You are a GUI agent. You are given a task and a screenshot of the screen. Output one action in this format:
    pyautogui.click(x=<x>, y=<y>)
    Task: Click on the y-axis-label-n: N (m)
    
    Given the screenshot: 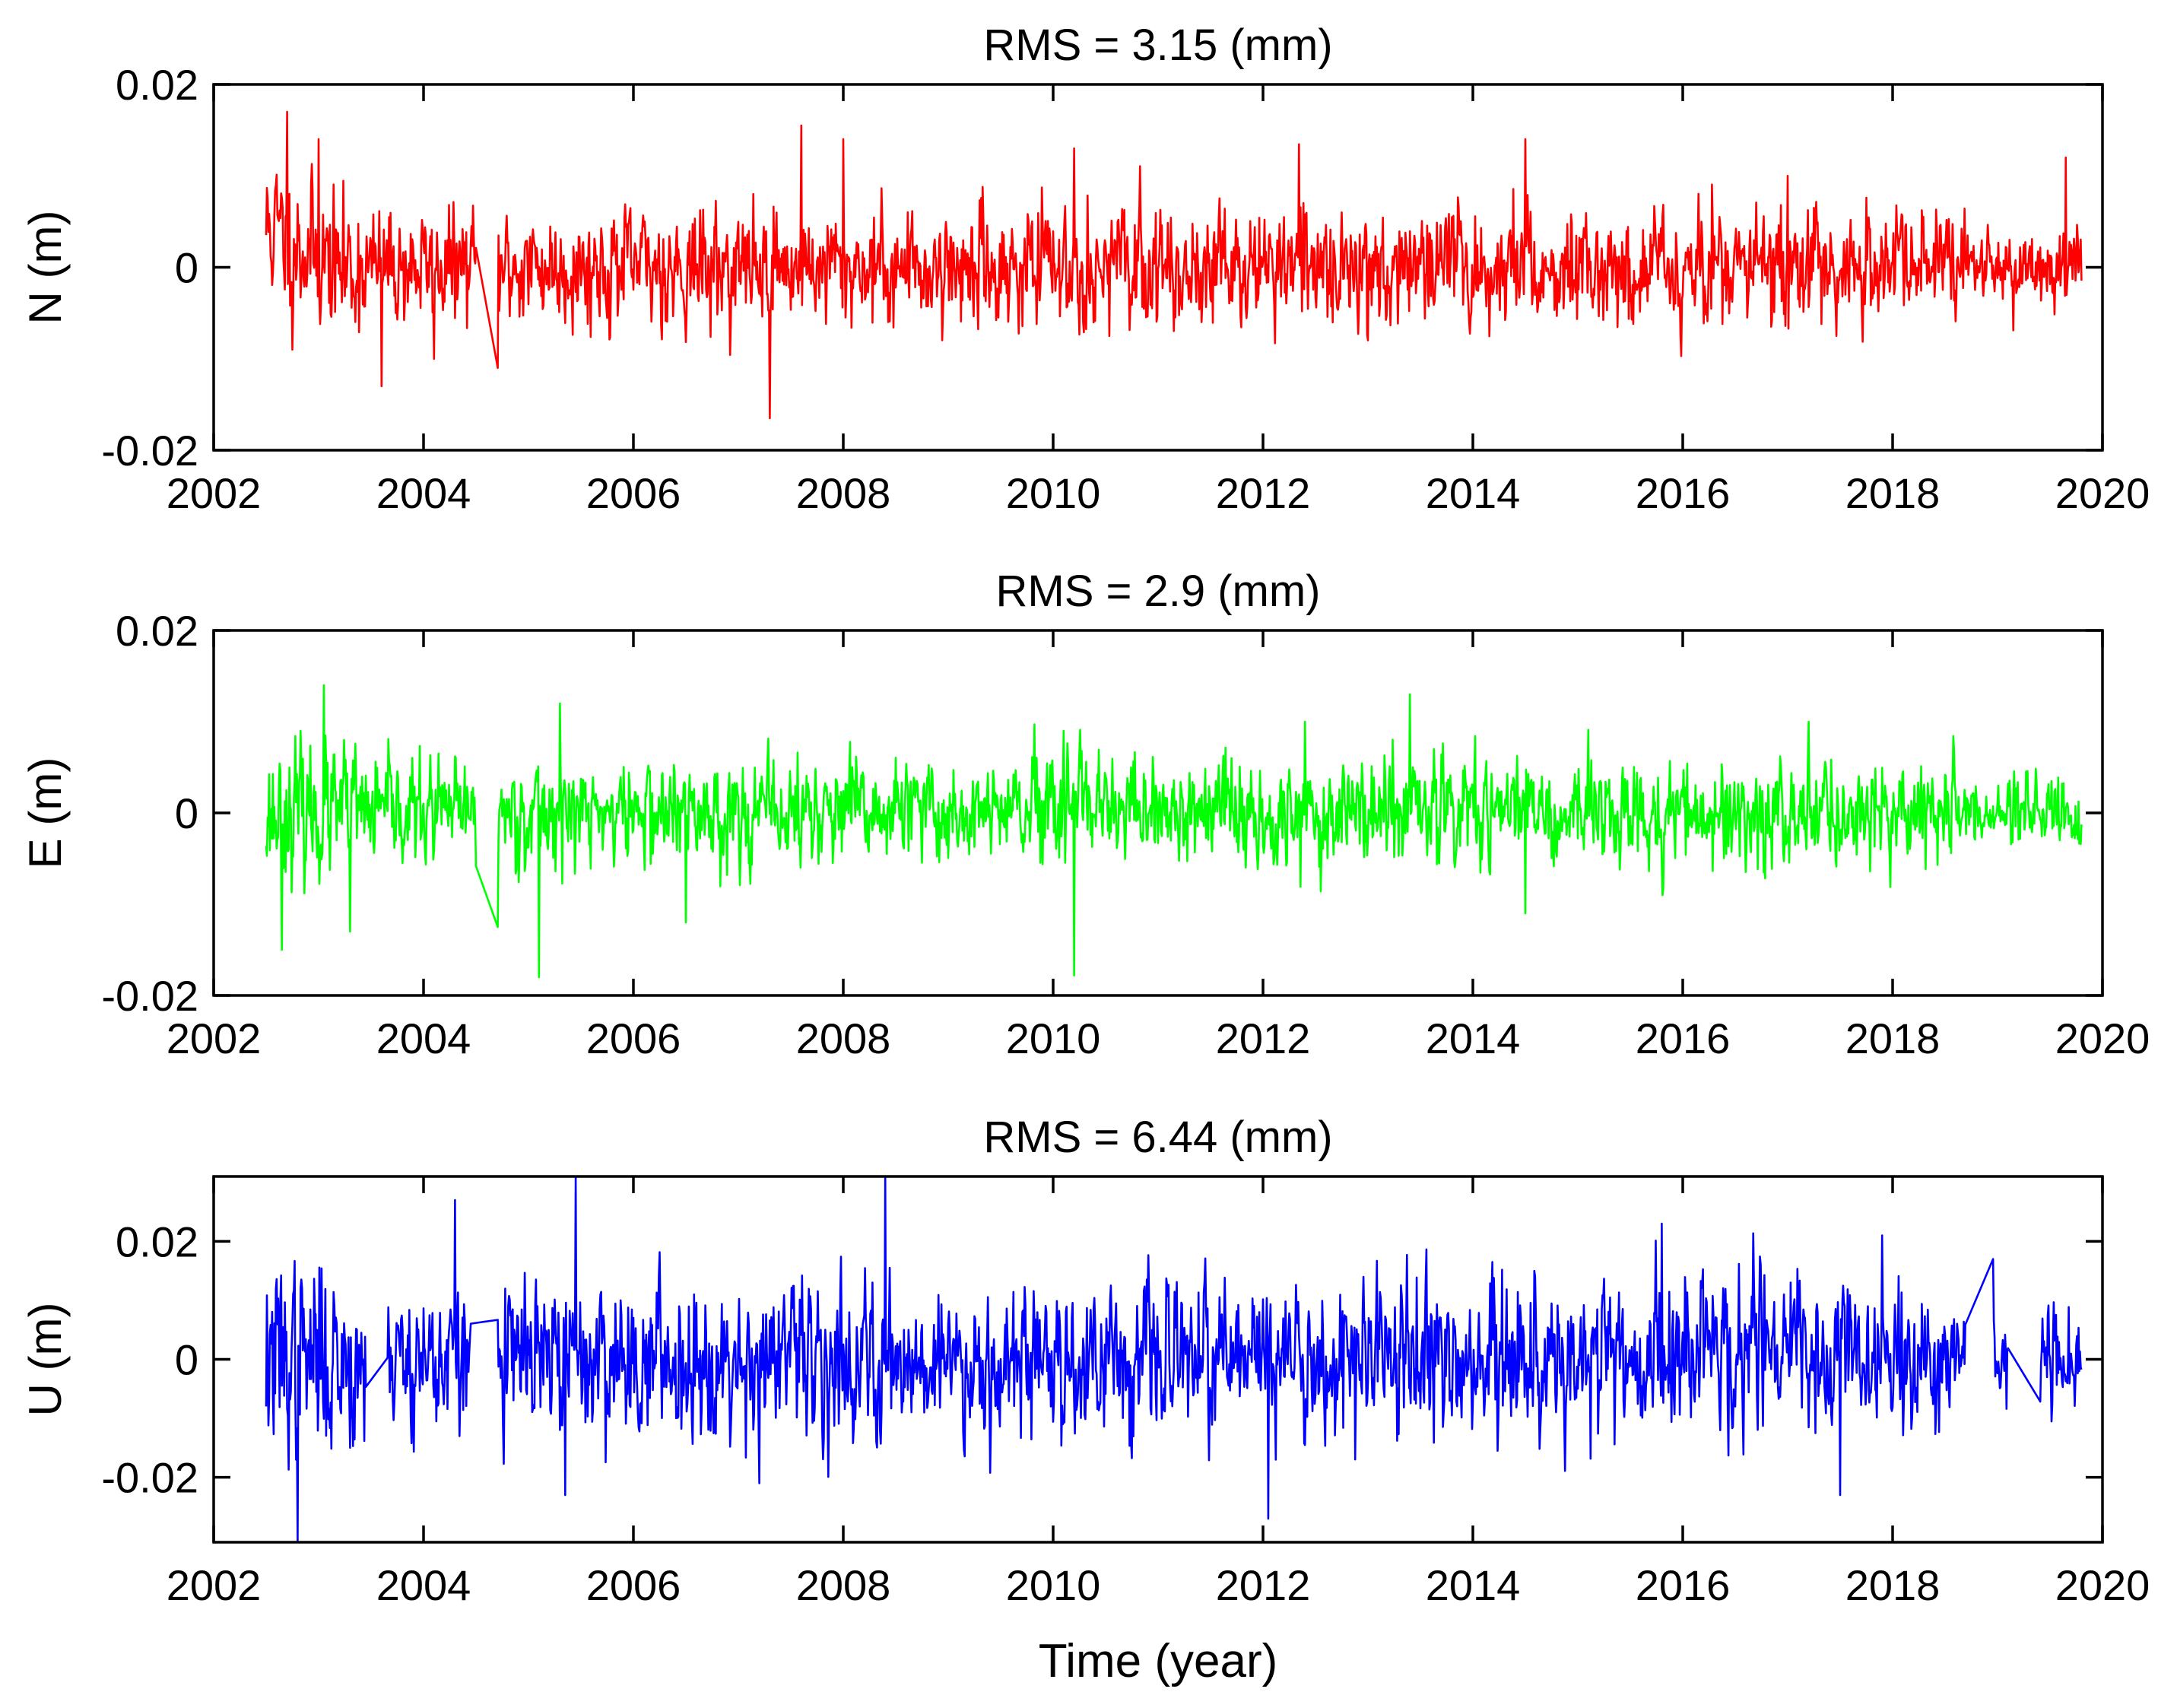 What is the action you would take?
    pyautogui.click(x=45, y=268)
    